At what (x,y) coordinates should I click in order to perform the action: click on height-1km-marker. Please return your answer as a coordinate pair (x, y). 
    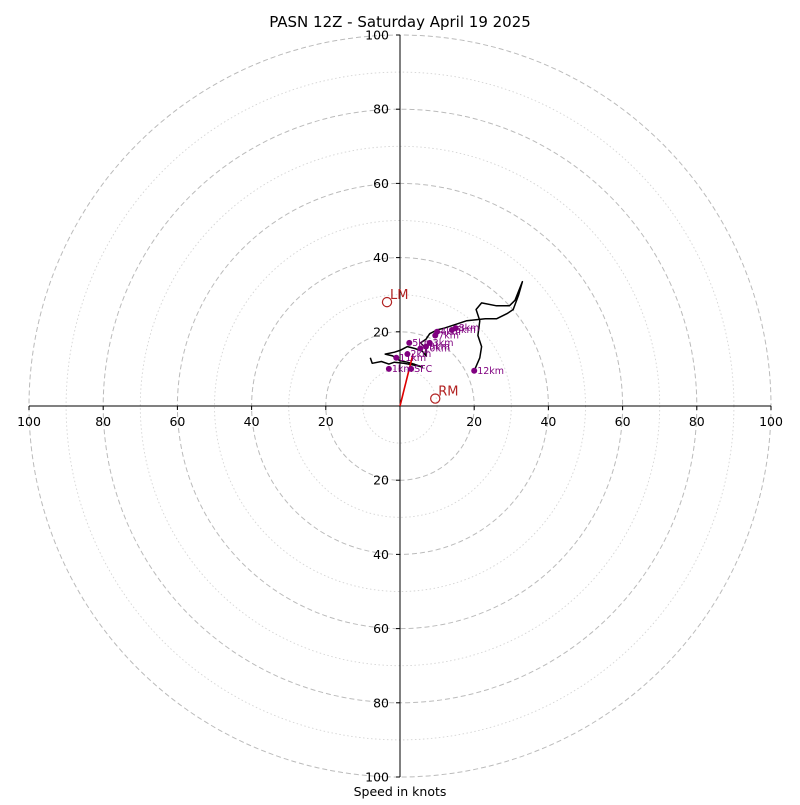
    Looking at the image, I should click on (388, 368).